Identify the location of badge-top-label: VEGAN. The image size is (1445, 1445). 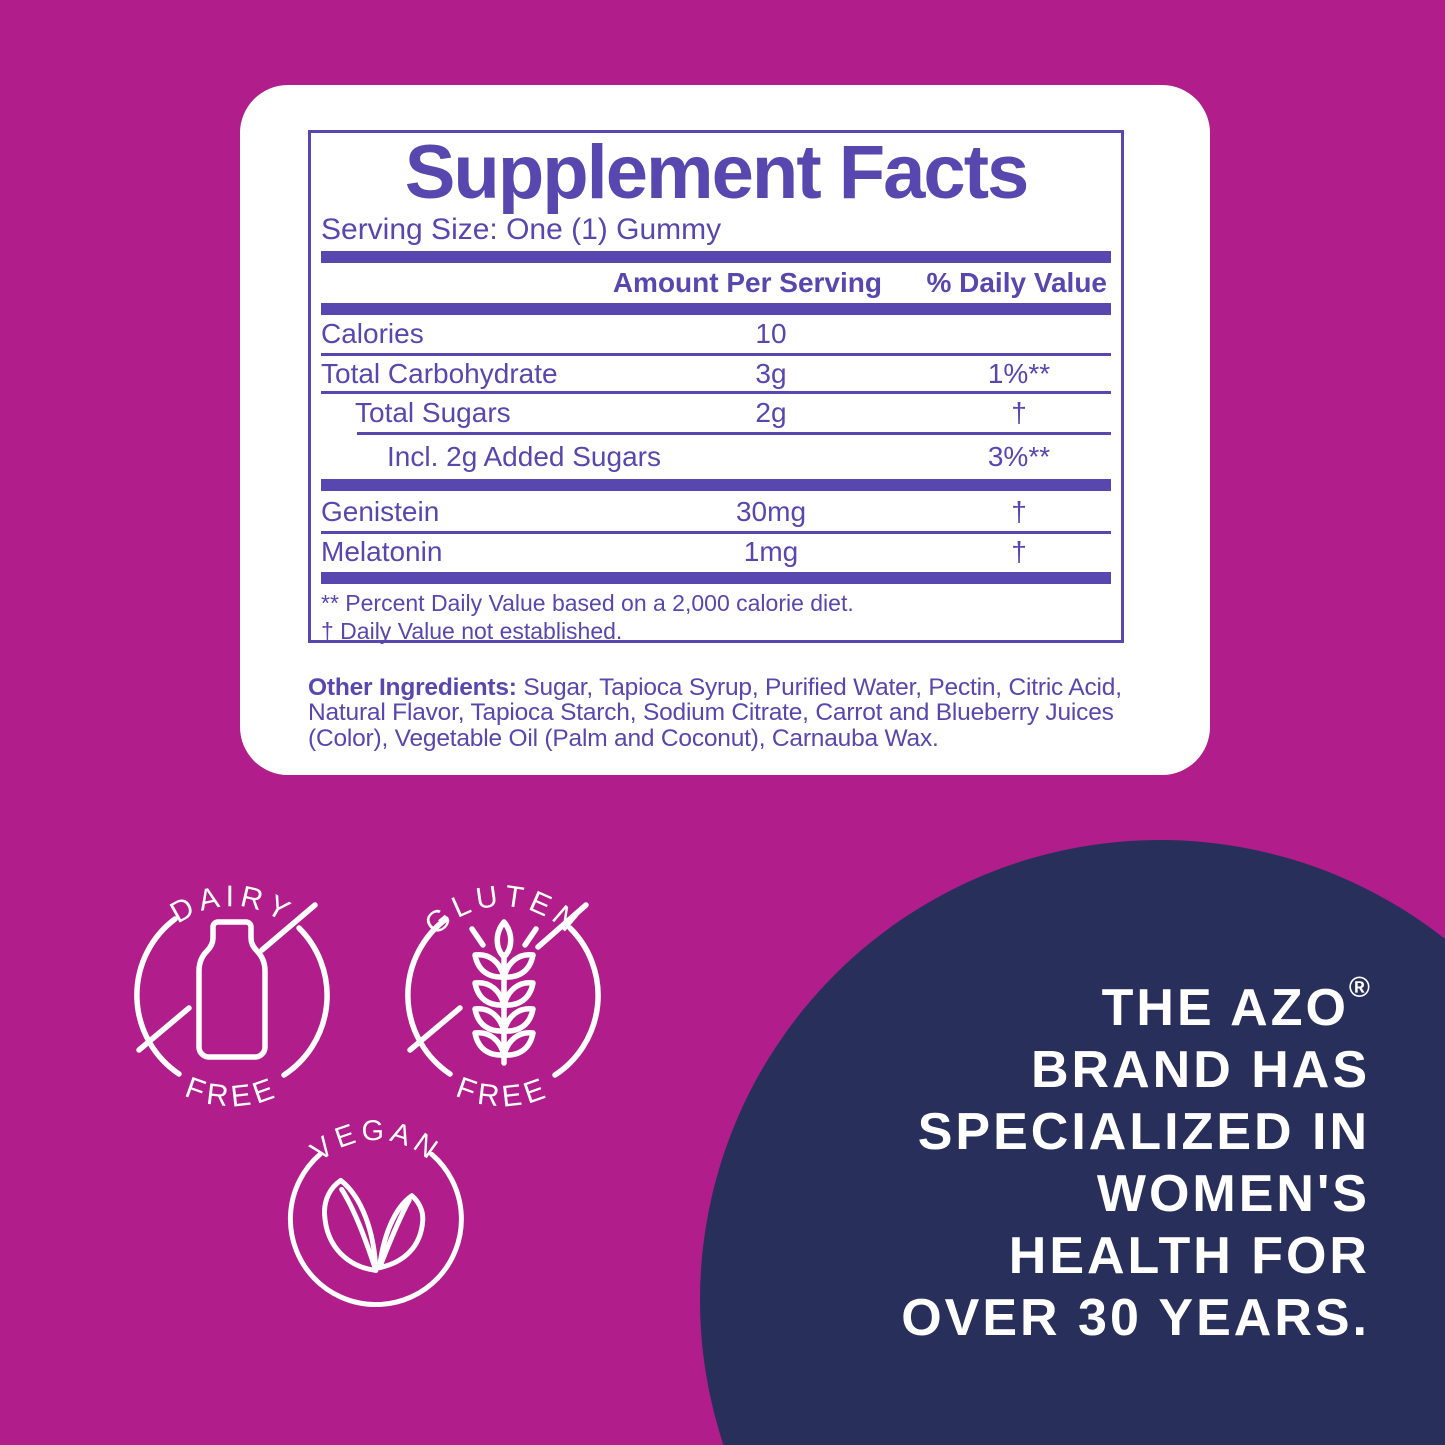
(376, 1141).